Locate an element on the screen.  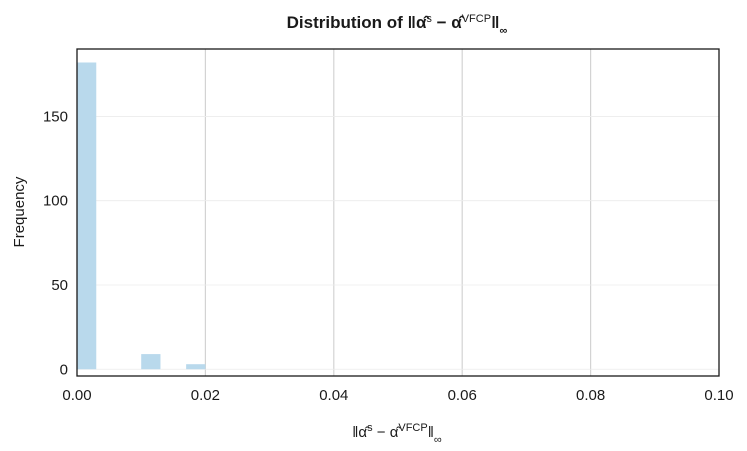
y-tick-label: 150 is located at coordinates (55, 116).